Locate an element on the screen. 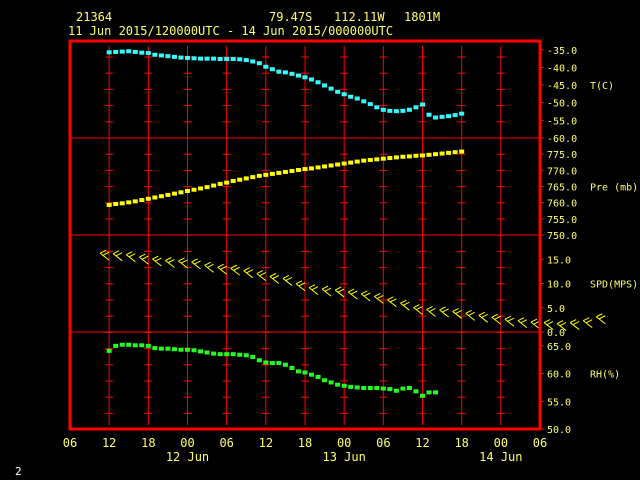 This screenshot has height=480, width=640. y-tick-label: 760.0 is located at coordinates (562, 204).